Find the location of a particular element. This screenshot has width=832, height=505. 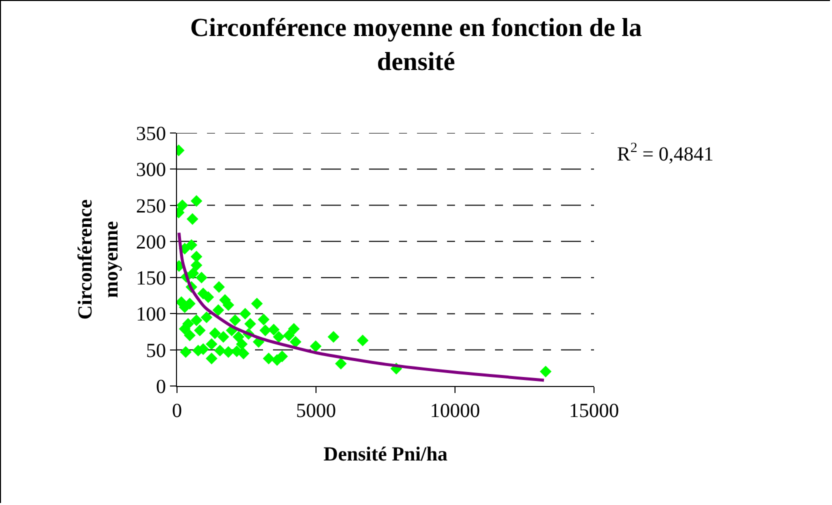

y-tick-label: 300 is located at coordinates (151, 170).